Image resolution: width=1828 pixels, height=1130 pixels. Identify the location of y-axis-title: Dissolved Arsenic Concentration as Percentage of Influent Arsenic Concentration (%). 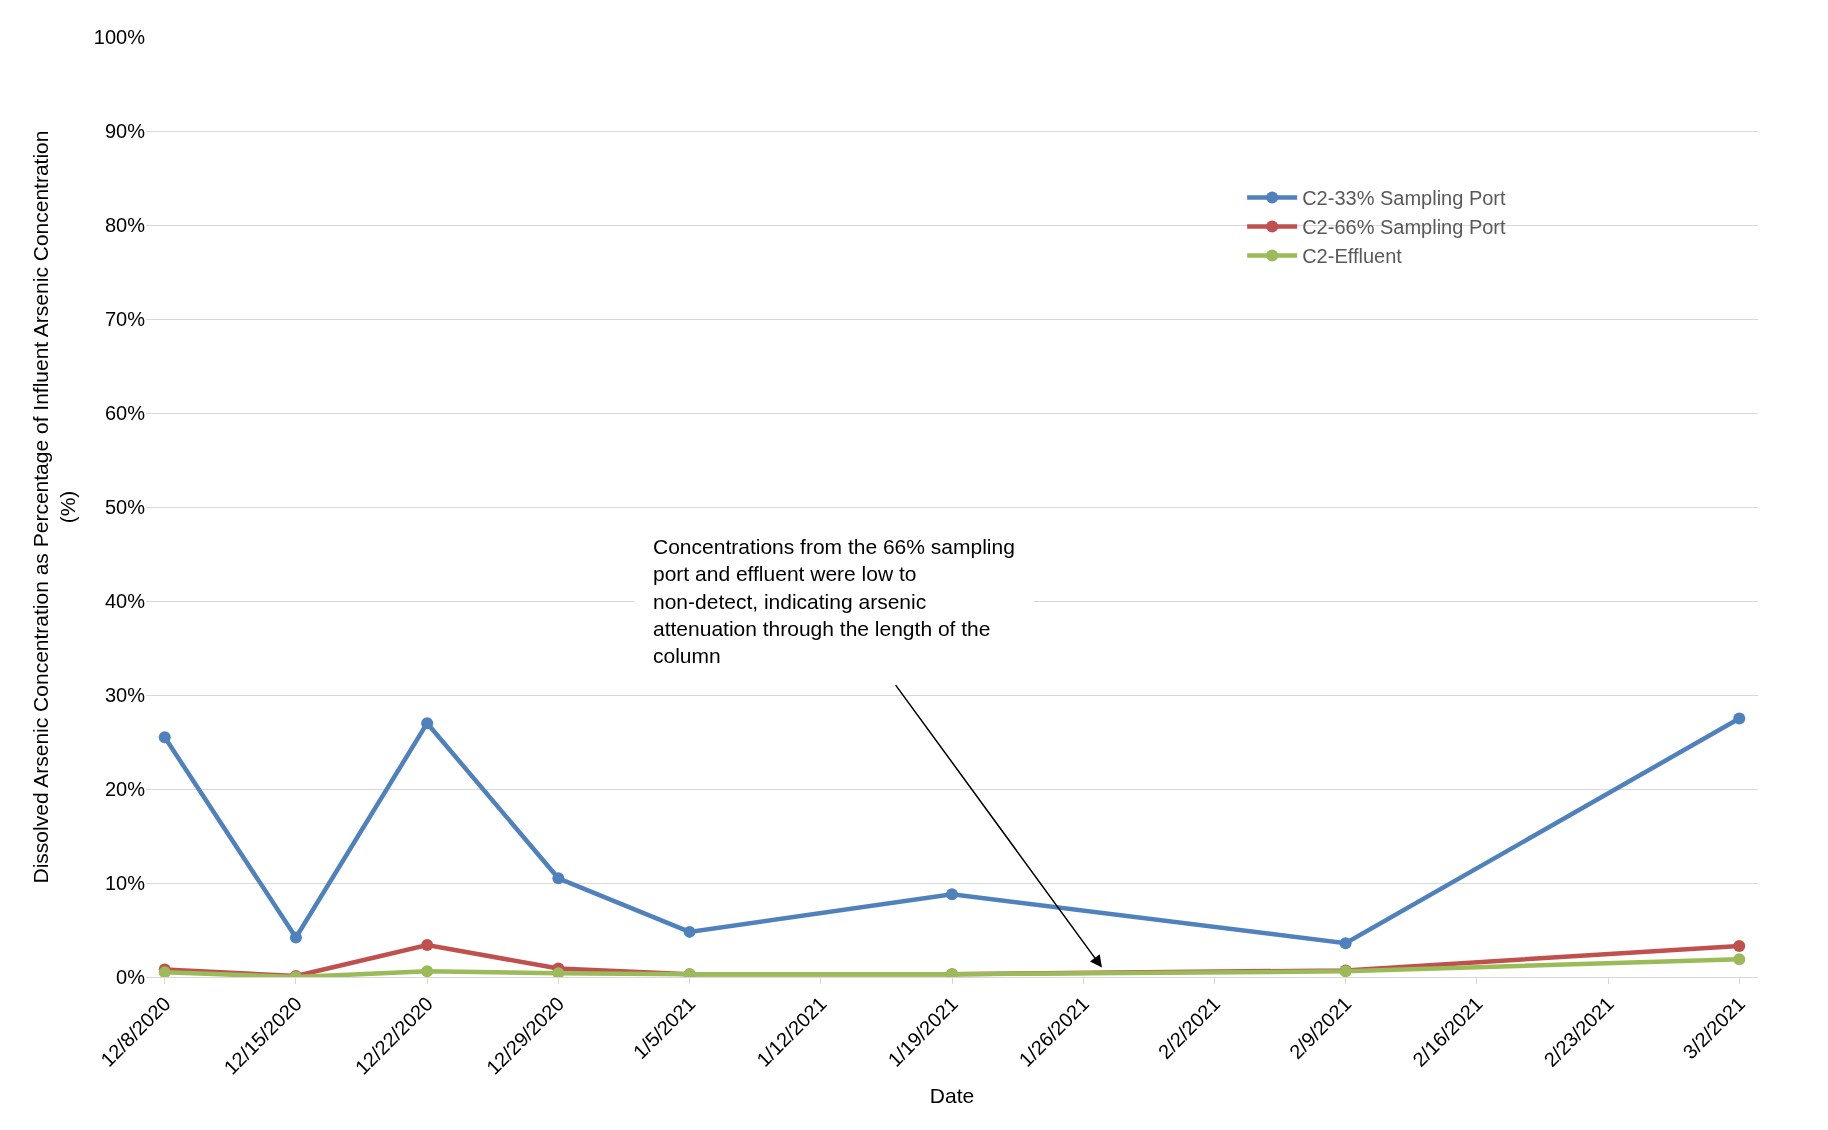
(53, 507).